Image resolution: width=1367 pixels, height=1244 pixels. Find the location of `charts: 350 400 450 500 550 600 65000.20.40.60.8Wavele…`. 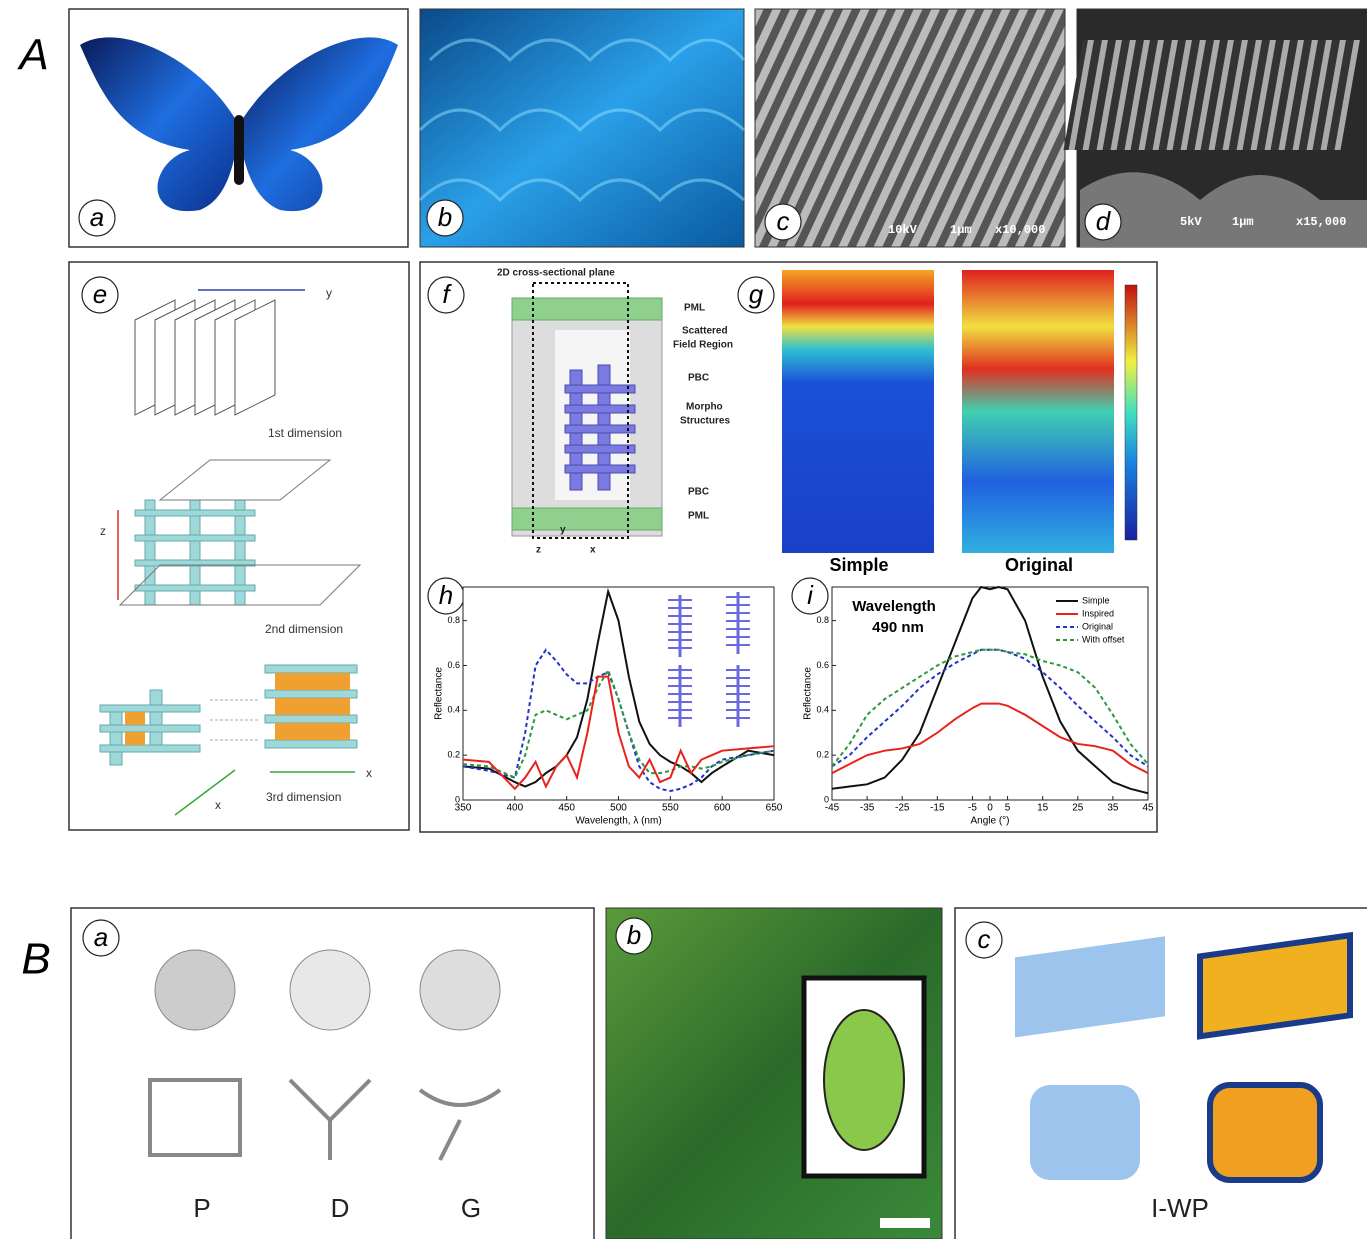

charts: 350 400 450 500 550 600 65000.20.40.60.8Wavele… is located at coordinates (794, 706).